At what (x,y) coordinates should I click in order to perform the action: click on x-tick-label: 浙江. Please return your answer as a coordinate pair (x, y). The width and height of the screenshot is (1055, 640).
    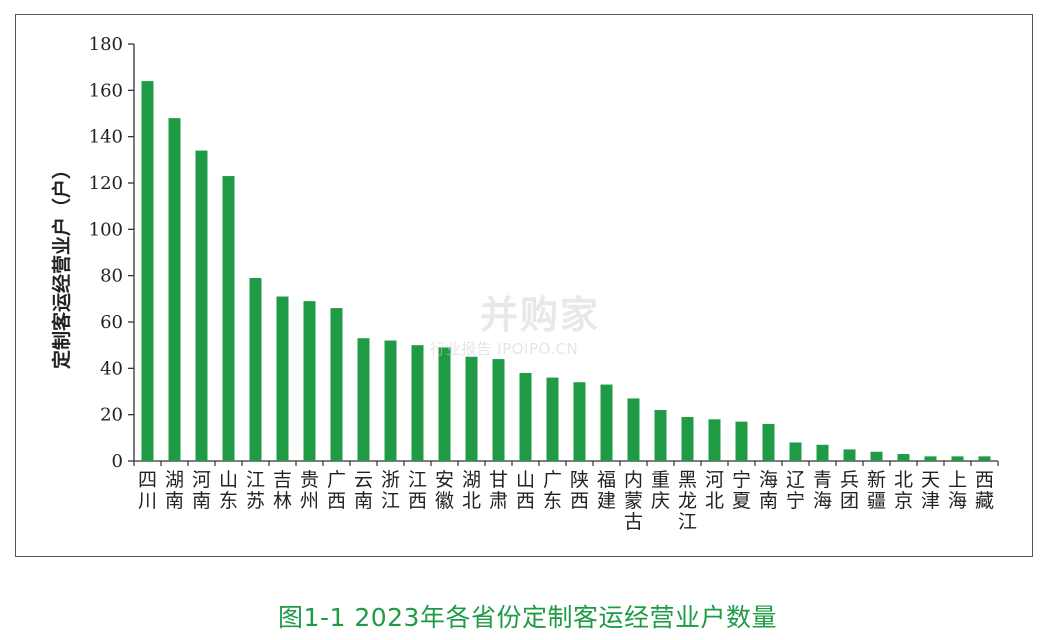
    Looking at the image, I should click on (390, 490).